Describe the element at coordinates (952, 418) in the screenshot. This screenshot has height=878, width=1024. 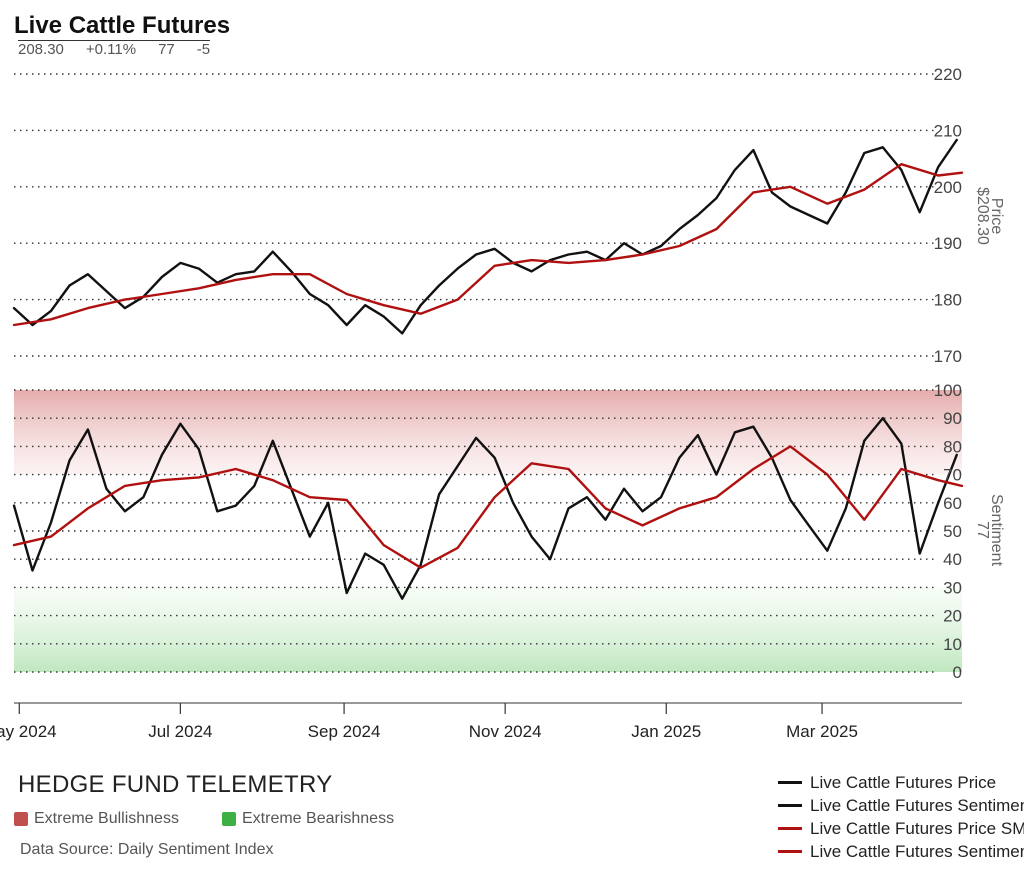
I see `sentiment-axis-tick-label: 90` at that location.